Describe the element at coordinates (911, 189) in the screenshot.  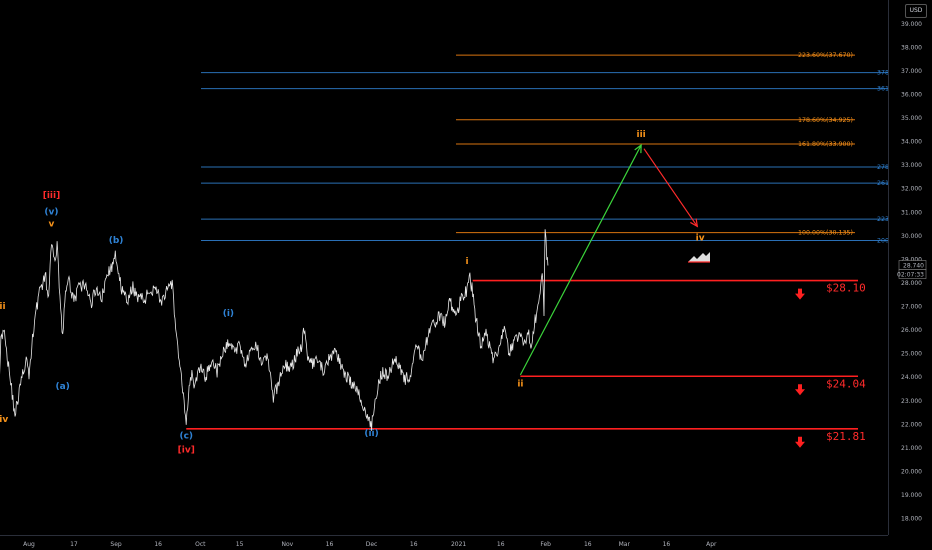
I see `y-tick-label: 32.000` at that location.